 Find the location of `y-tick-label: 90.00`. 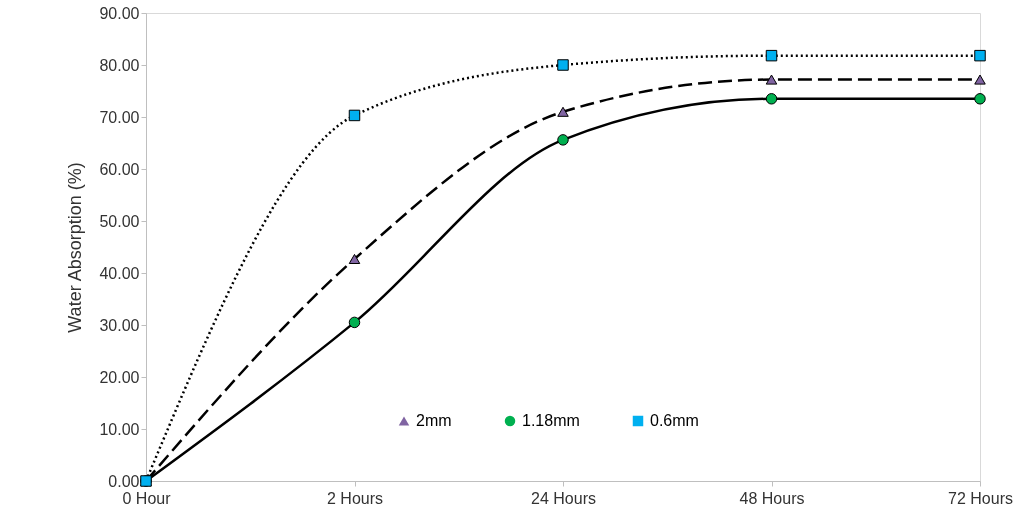

y-tick-label: 90.00 is located at coordinates (119, 13).